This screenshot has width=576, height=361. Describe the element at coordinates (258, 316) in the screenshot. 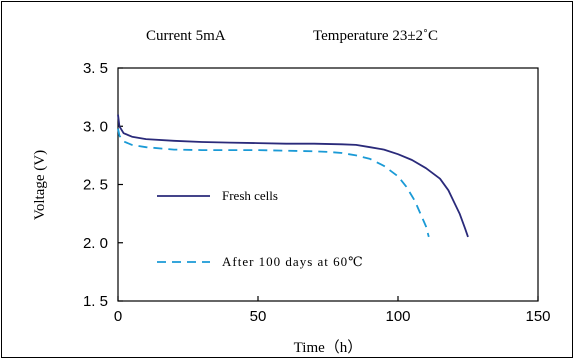

I see `x-tick-label: 50` at that location.